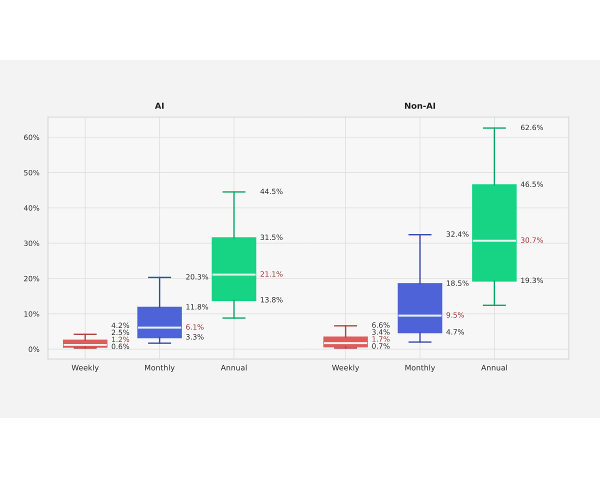  What do you see at coordinates (159, 105) in the screenshot?
I see `chart-title: AI` at bounding box center [159, 105].